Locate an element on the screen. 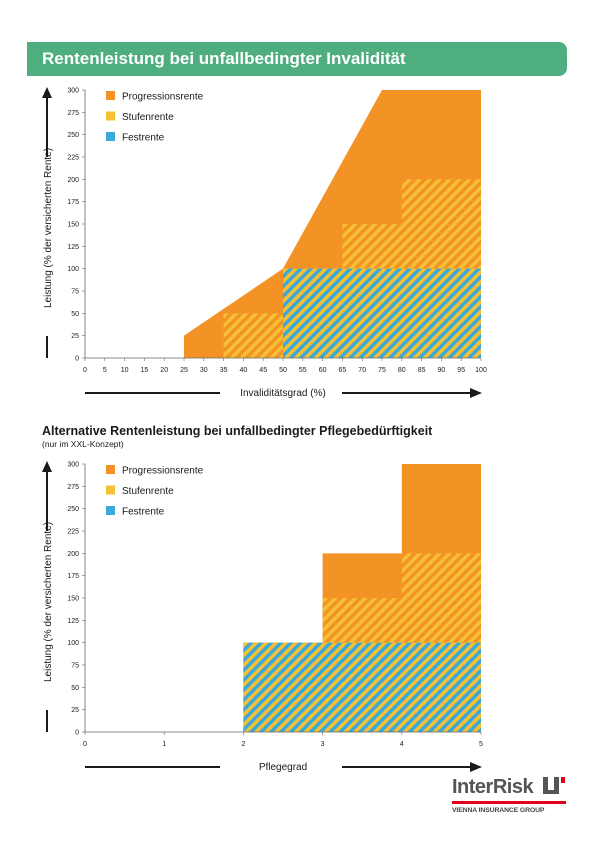  x-tick-label: 80 is located at coordinates (402, 370).